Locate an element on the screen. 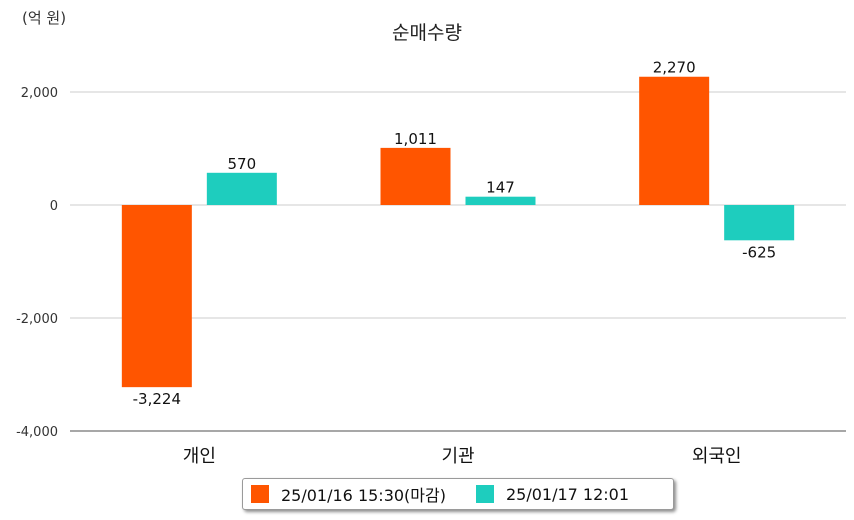  chart-title: 순매수량 is located at coordinates (427, 33).